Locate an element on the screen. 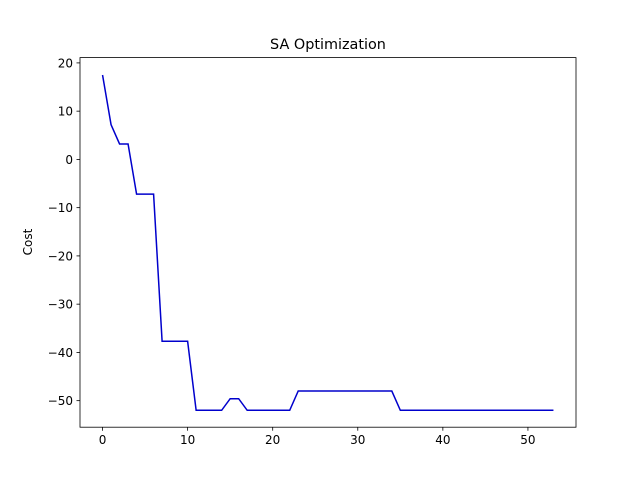  x-tick-label: 20 is located at coordinates (272, 440).